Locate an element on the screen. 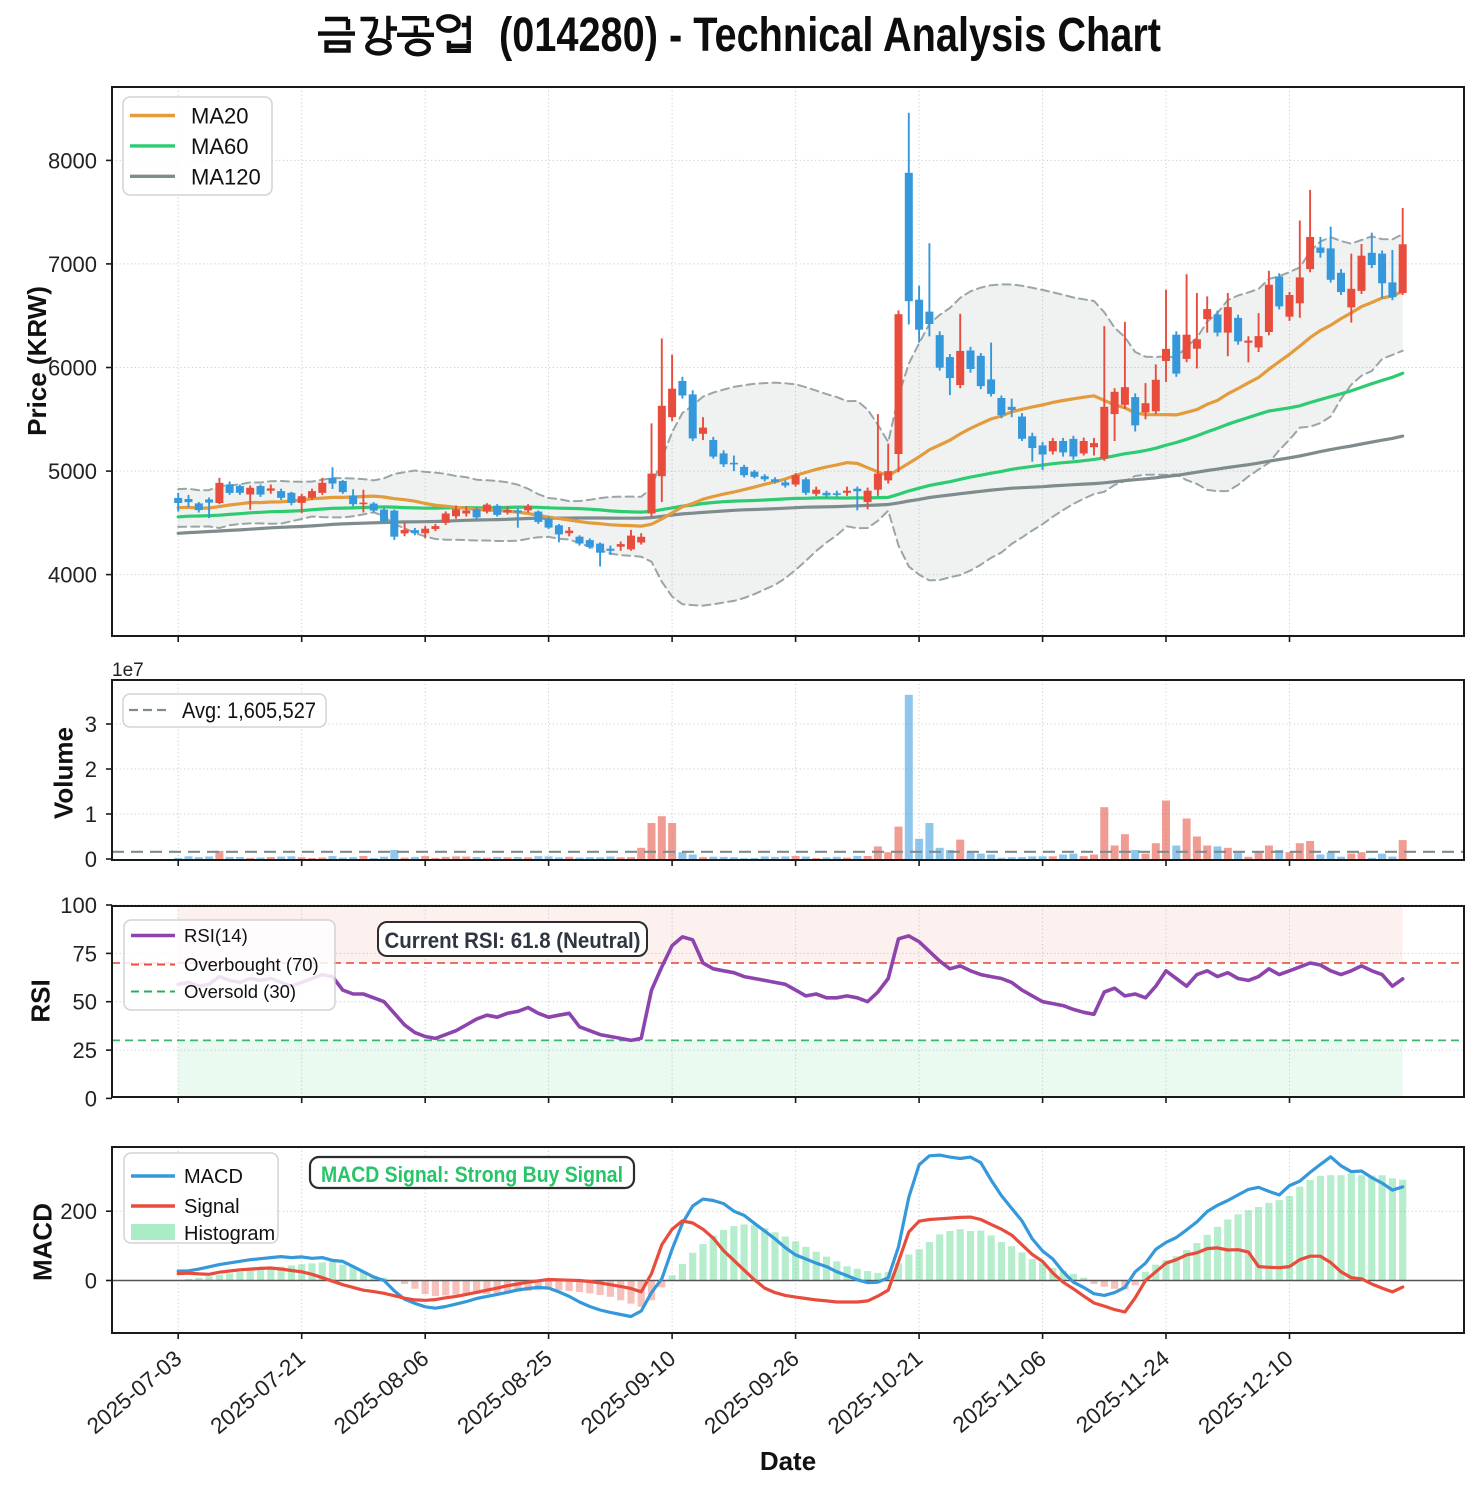 This screenshot has width=1483, height=1496. svg-text: Date is located at coordinates (788, 1461).